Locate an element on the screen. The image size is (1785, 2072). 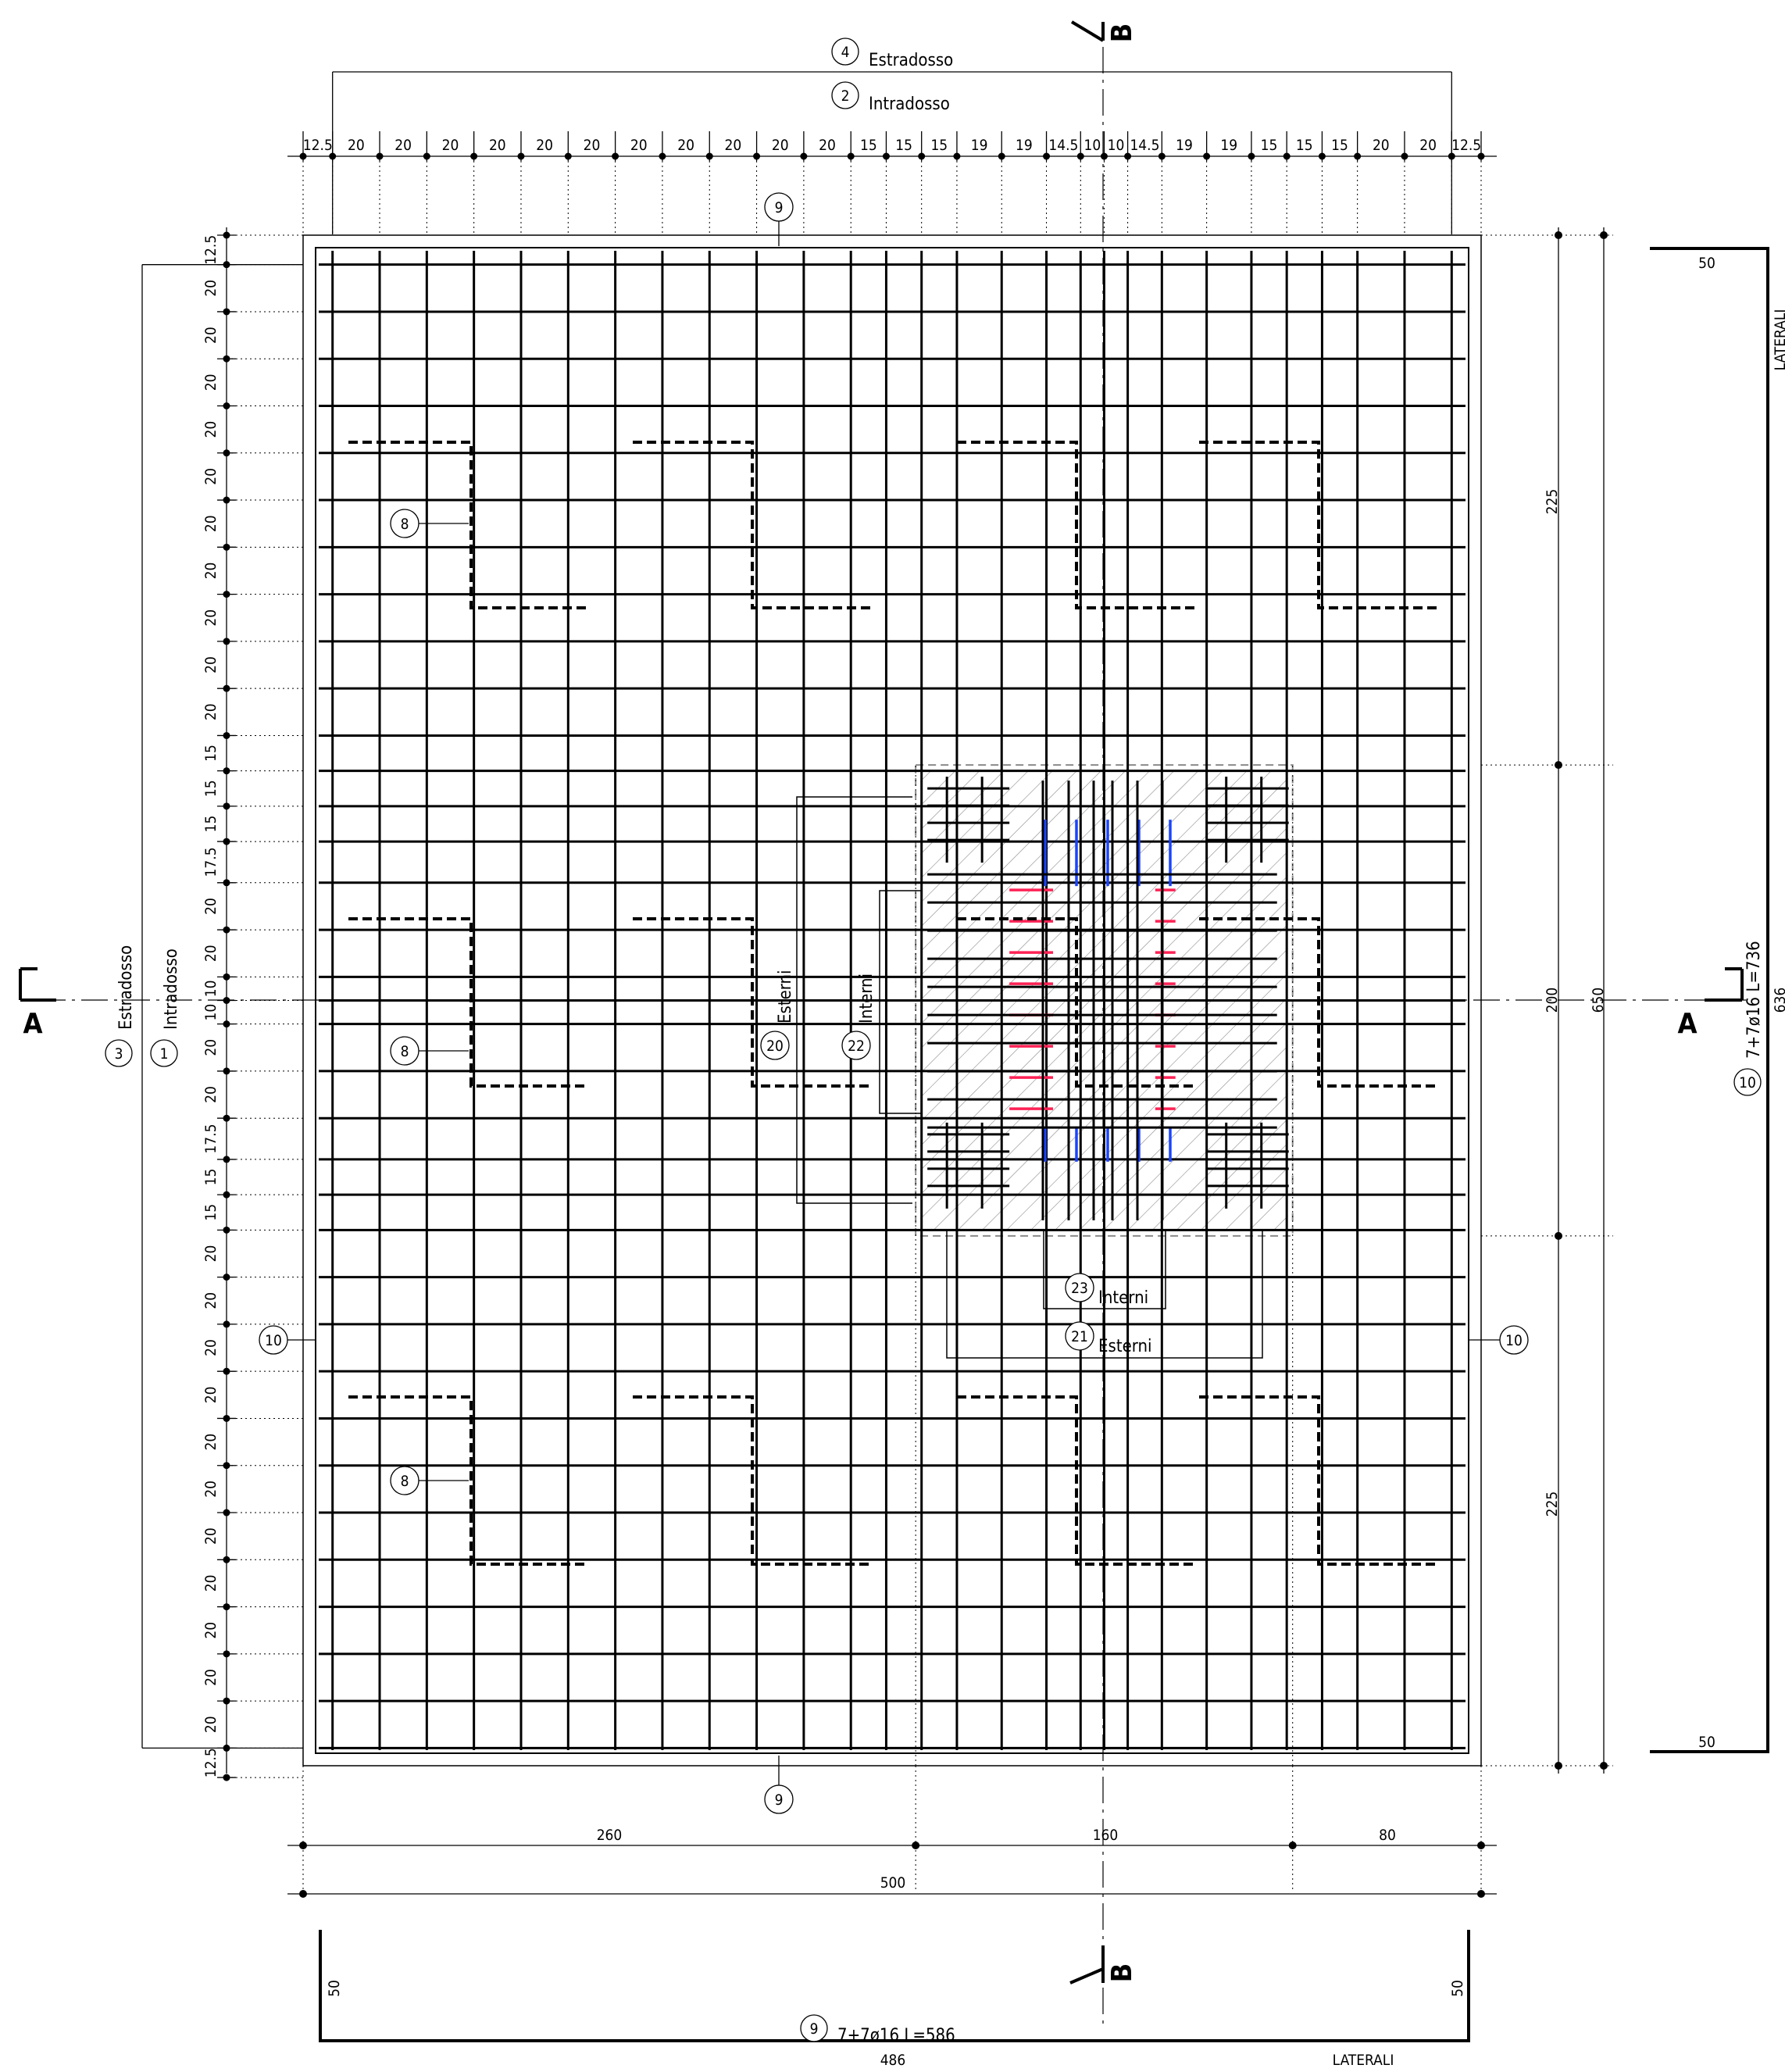
mark-2: 2 is located at coordinates (845, 96).